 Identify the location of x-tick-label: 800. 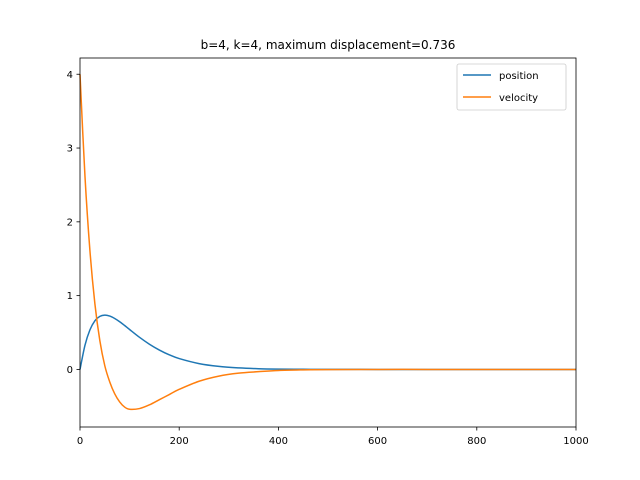
(476, 441).